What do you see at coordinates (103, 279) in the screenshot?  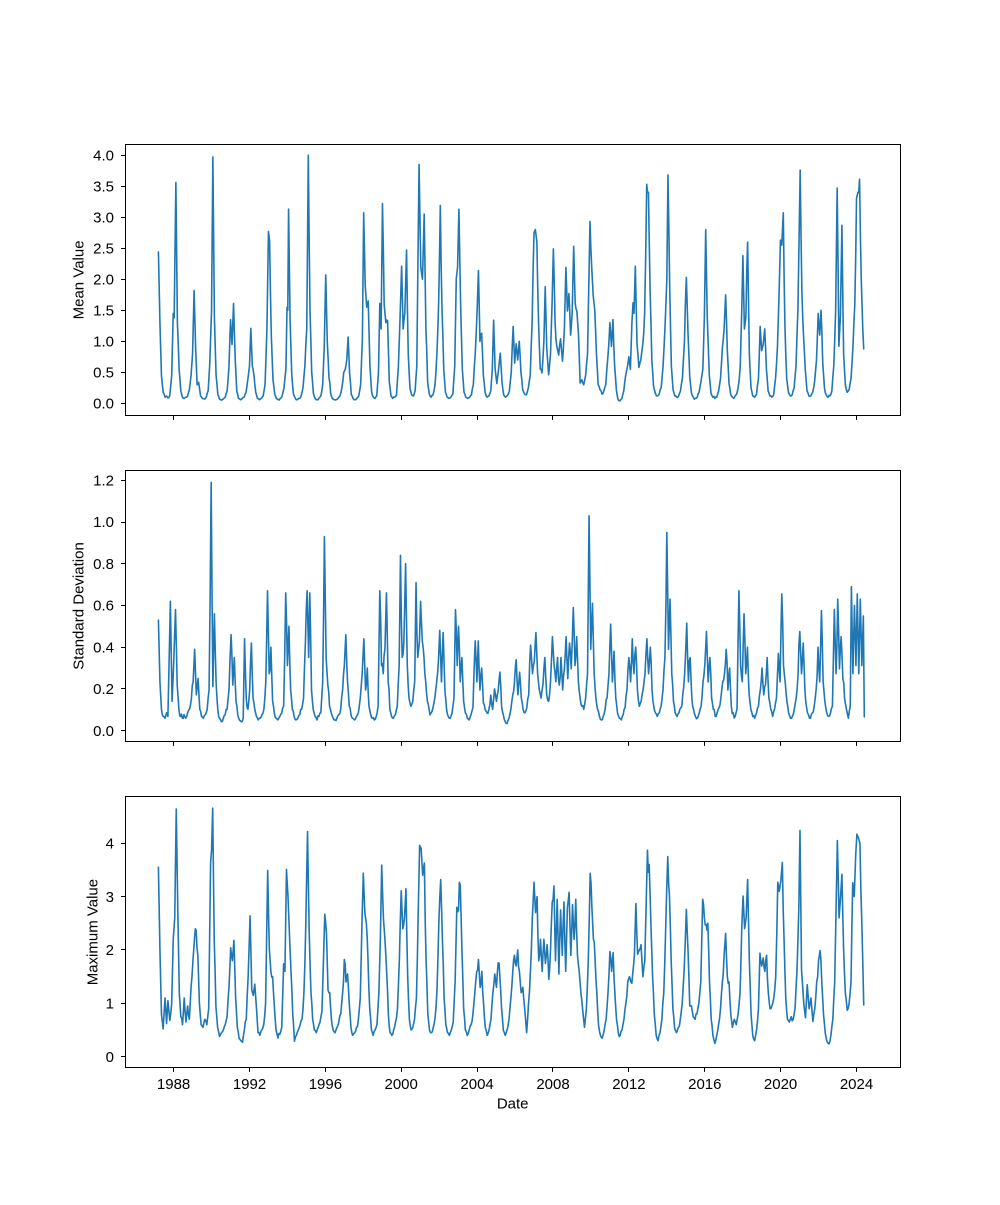 I see `svg-text: 2.0` at bounding box center [103, 279].